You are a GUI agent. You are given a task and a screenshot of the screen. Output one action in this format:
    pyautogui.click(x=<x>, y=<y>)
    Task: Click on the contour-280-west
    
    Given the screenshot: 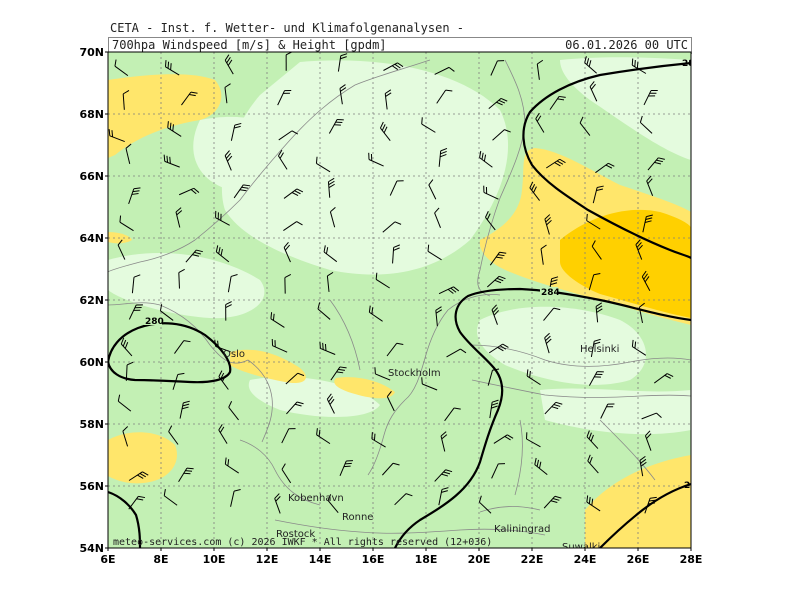 What is the action you would take?
    pyautogui.click(x=170, y=353)
    